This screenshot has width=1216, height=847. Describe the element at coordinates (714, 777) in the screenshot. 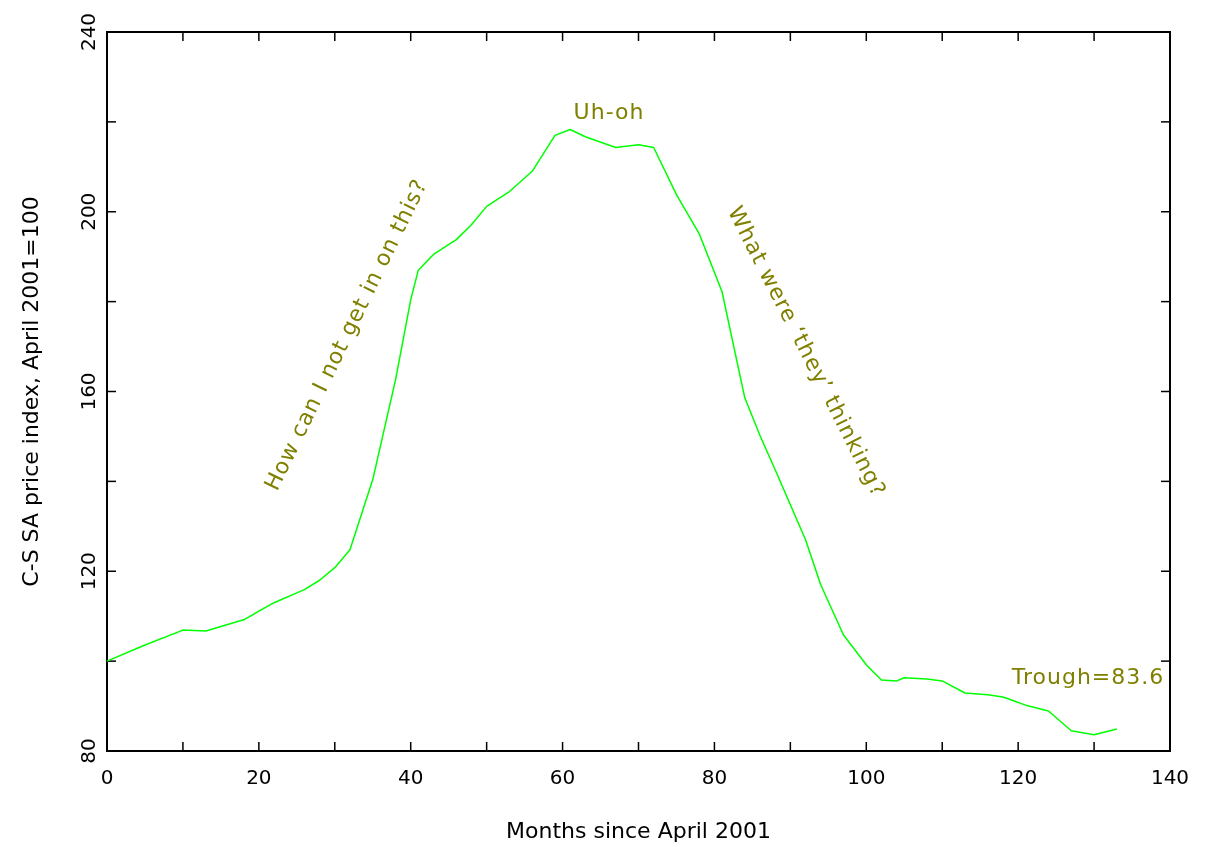

I see `x-tick-label: 80` at that location.